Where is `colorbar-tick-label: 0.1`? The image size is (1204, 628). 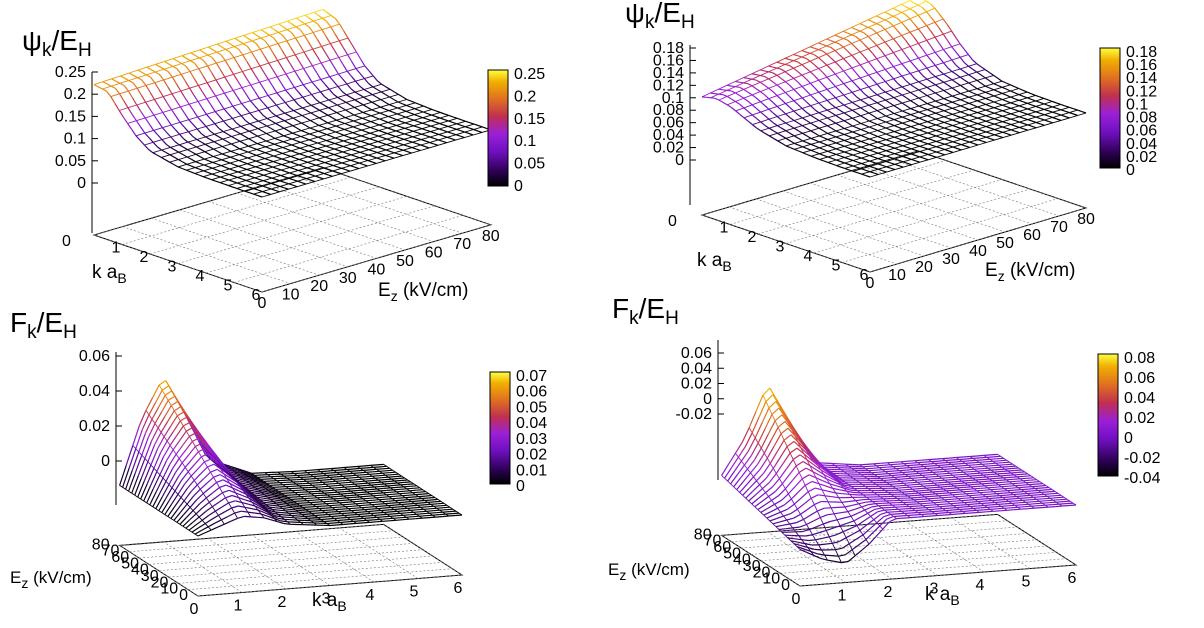 colorbar-tick-label: 0.1 is located at coordinates (525, 141).